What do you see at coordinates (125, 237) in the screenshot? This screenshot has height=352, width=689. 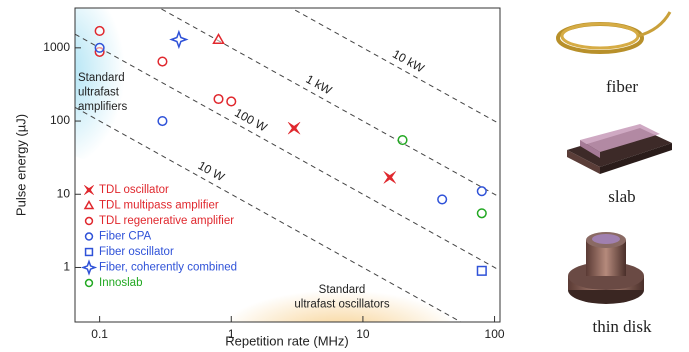 I see `legend-label: Fiber CPA` at bounding box center [125, 237].